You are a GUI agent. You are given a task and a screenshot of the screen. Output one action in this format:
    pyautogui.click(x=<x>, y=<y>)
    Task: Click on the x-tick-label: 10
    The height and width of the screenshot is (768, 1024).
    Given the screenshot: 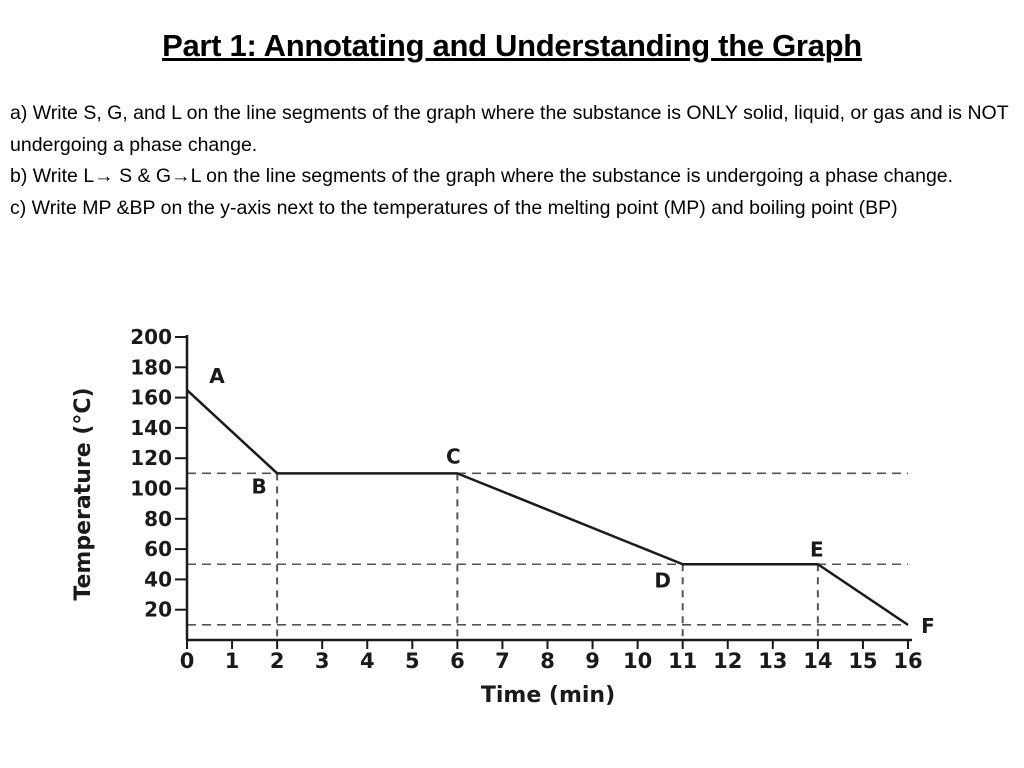 What is the action you would take?
    pyautogui.click(x=637, y=661)
    